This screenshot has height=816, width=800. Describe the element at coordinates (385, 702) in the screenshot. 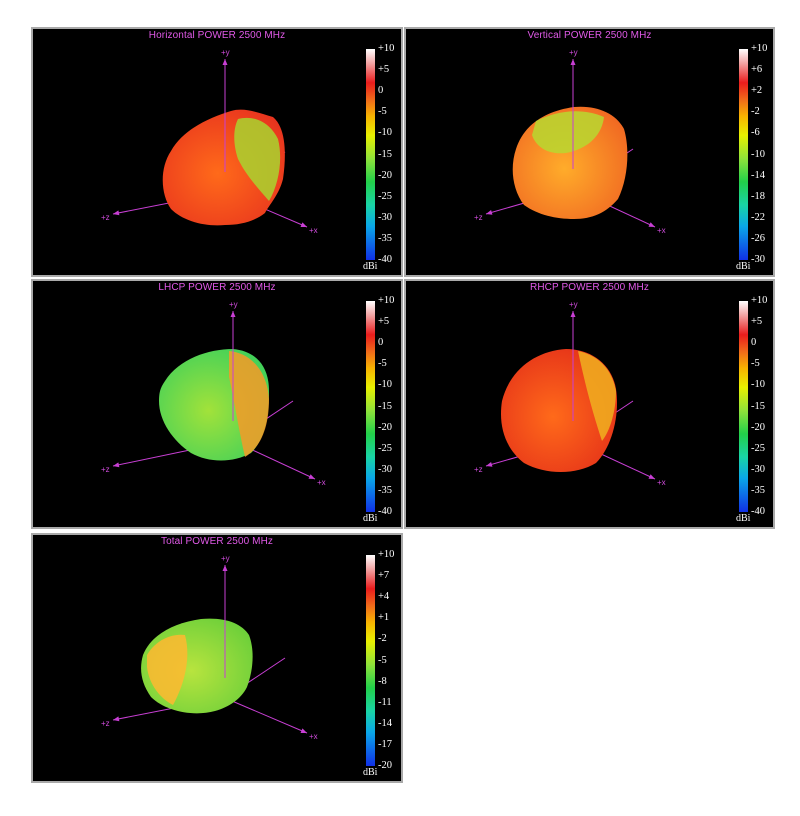

I see `colorbar-tick-label: -11` at that location.